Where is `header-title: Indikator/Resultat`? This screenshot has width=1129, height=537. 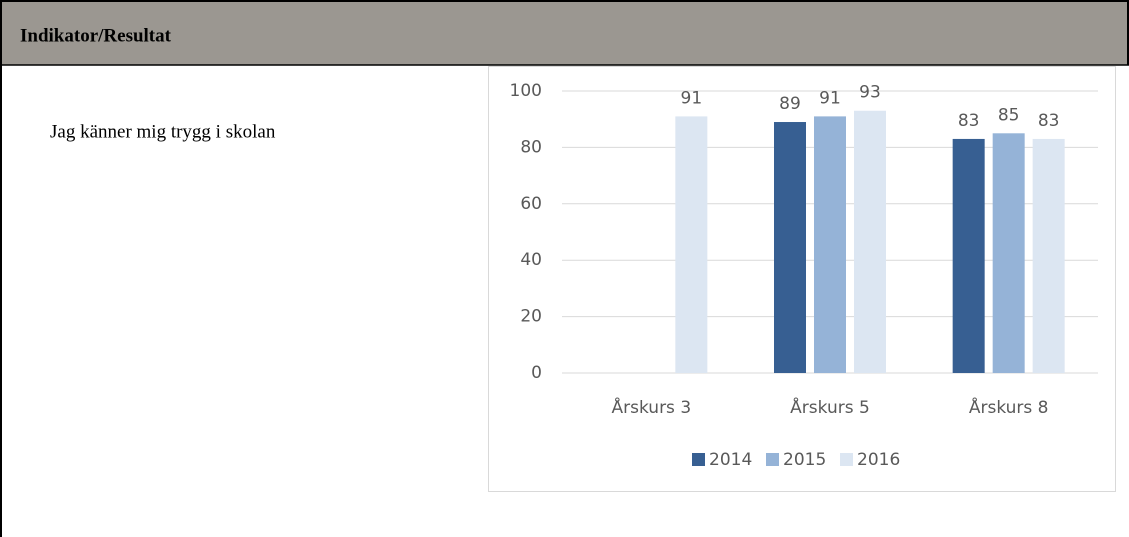 header-title: Indikator/Resultat is located at coordinates (96, 35).